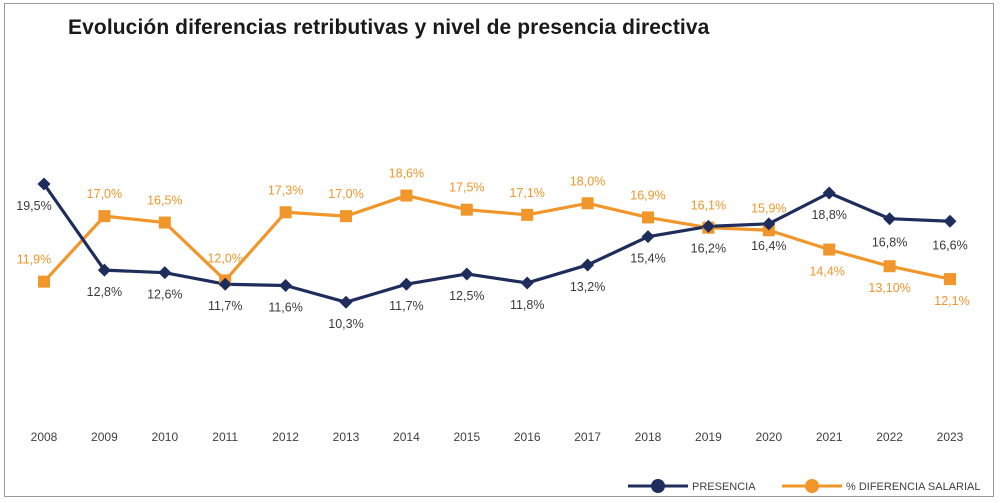 This screenshot has height=503, width=1000. What do you see at coordinates (406, 284) in the screenshot?
I see `presencia-point-2014` at bounding box center [406, 284].